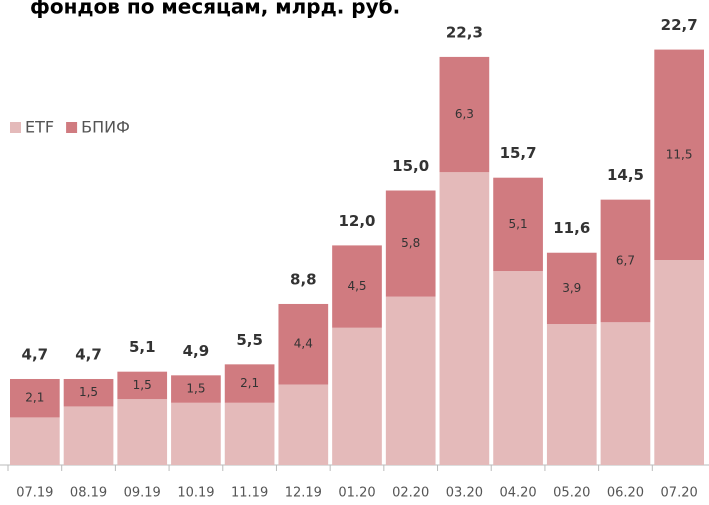 The image size is (709, 505). What do you see at coordinates (464, 493) in the screenshot?
I see `x-tick-label: 03.20` at bounding box center [464, 493].